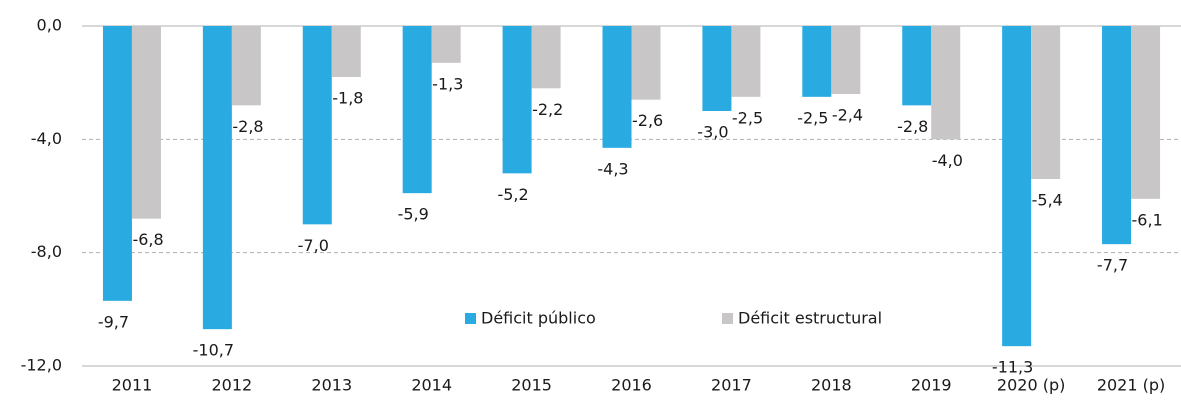 Image resolution: width=1181 pixels, height=404 pixels. What do you see at coordinates (313, 245) in the screenshot?
I see `value-label: -7,0` at bounding box center [313, 245].